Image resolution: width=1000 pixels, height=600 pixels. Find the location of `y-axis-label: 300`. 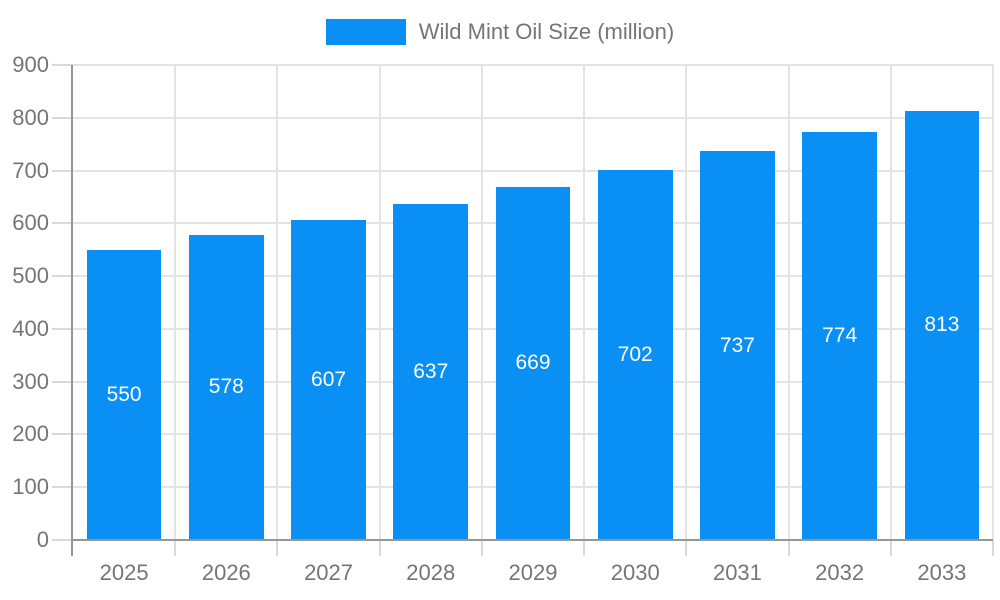

y-axis-label: 300 is located at coordinates (30, 381).